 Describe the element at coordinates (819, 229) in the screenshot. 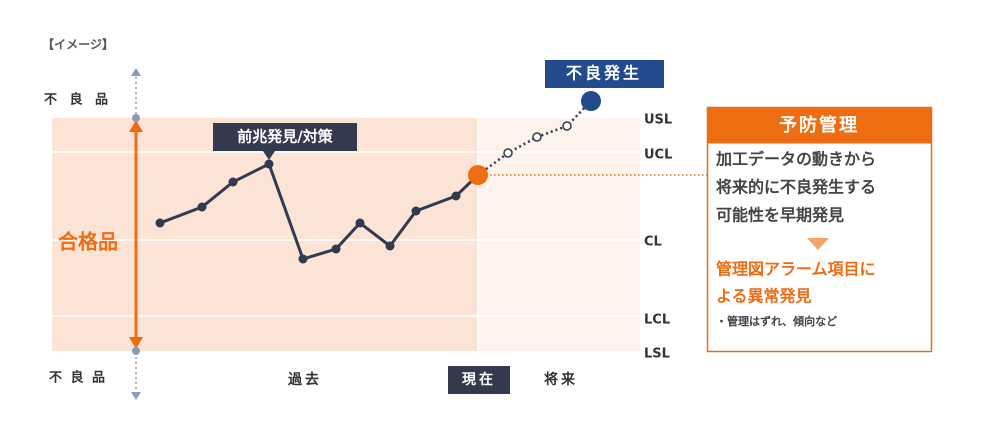

I see `panel` at that location.